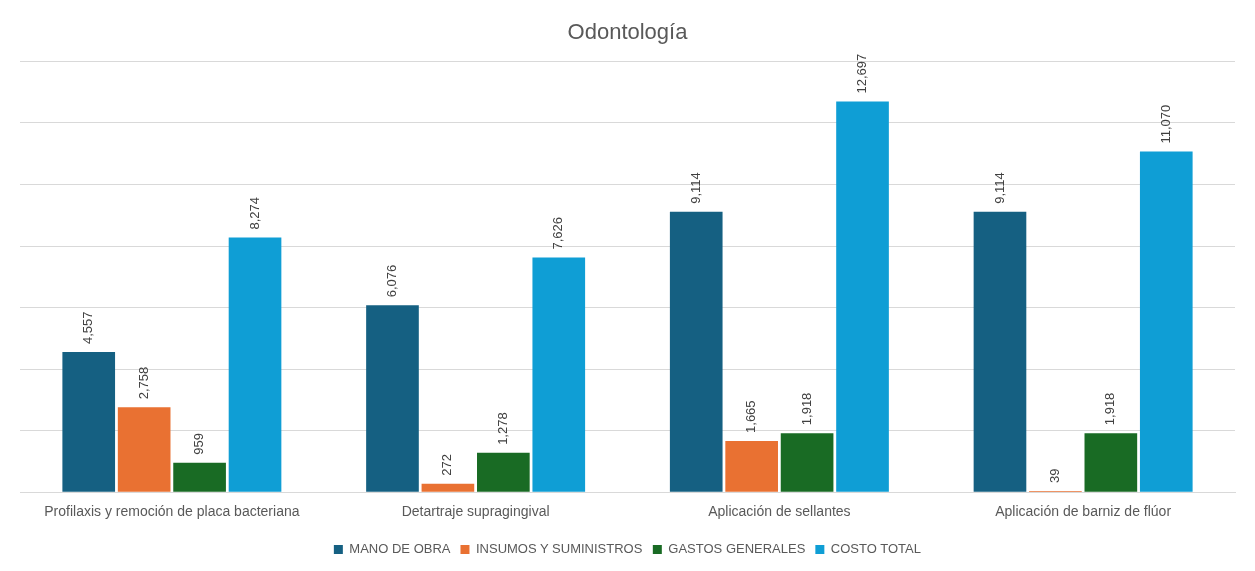 This screenshot has height=571, width=1255. I want to click on x-tick-label: Detartraje supragingival, so click(475, 511).